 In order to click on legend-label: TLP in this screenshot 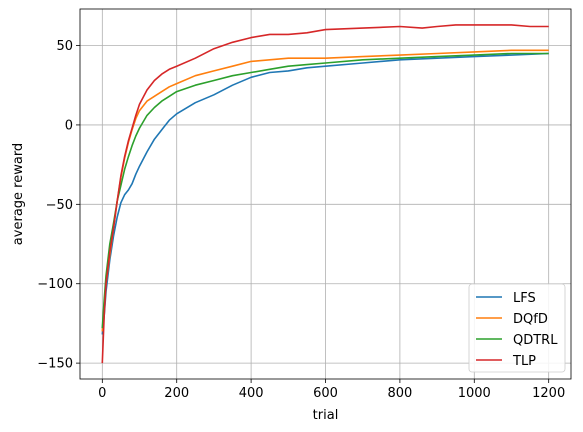, I will do `click(524, 361)`.